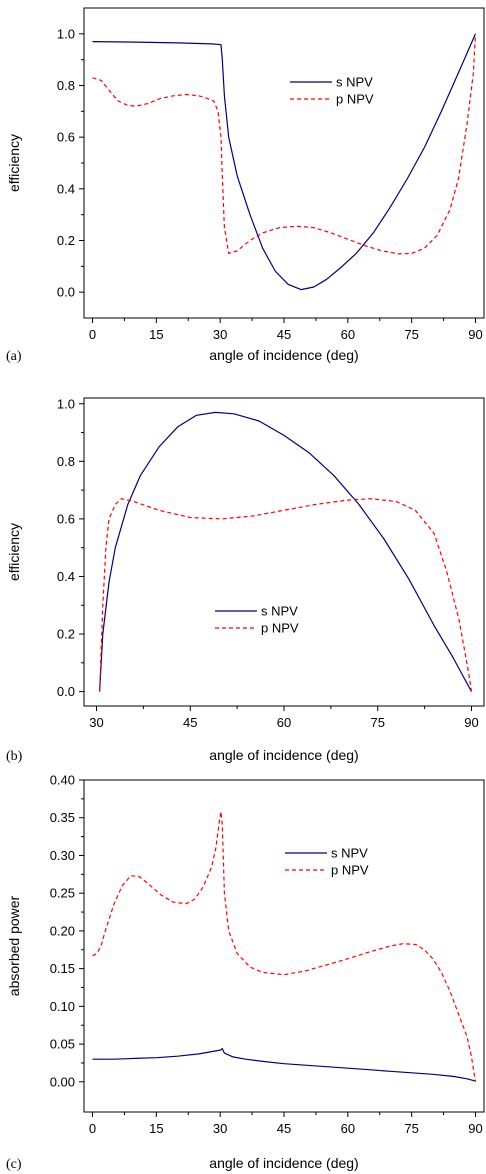 The image size is (486, 1174). I want to click on panel-a-y-tick-label: 0.6, so click(66, 137).